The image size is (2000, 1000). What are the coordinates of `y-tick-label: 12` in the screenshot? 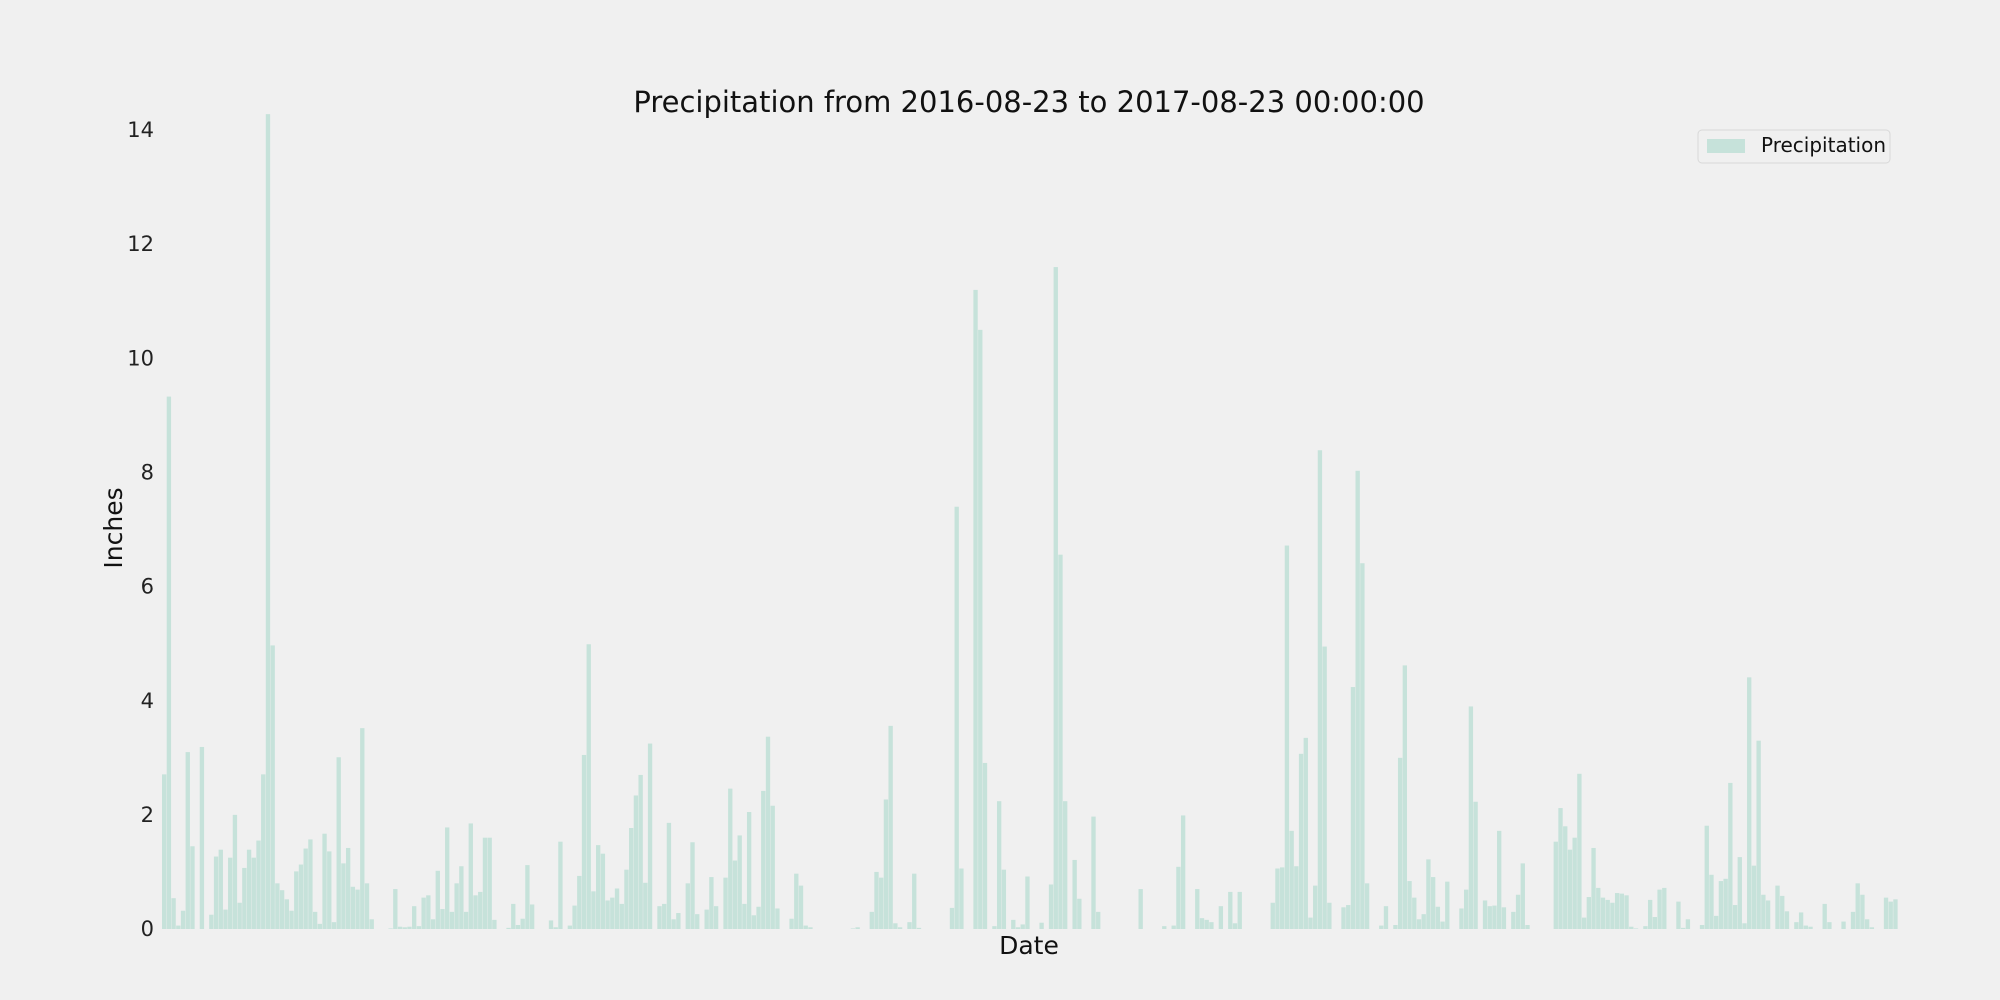 It's located at (140, 244).